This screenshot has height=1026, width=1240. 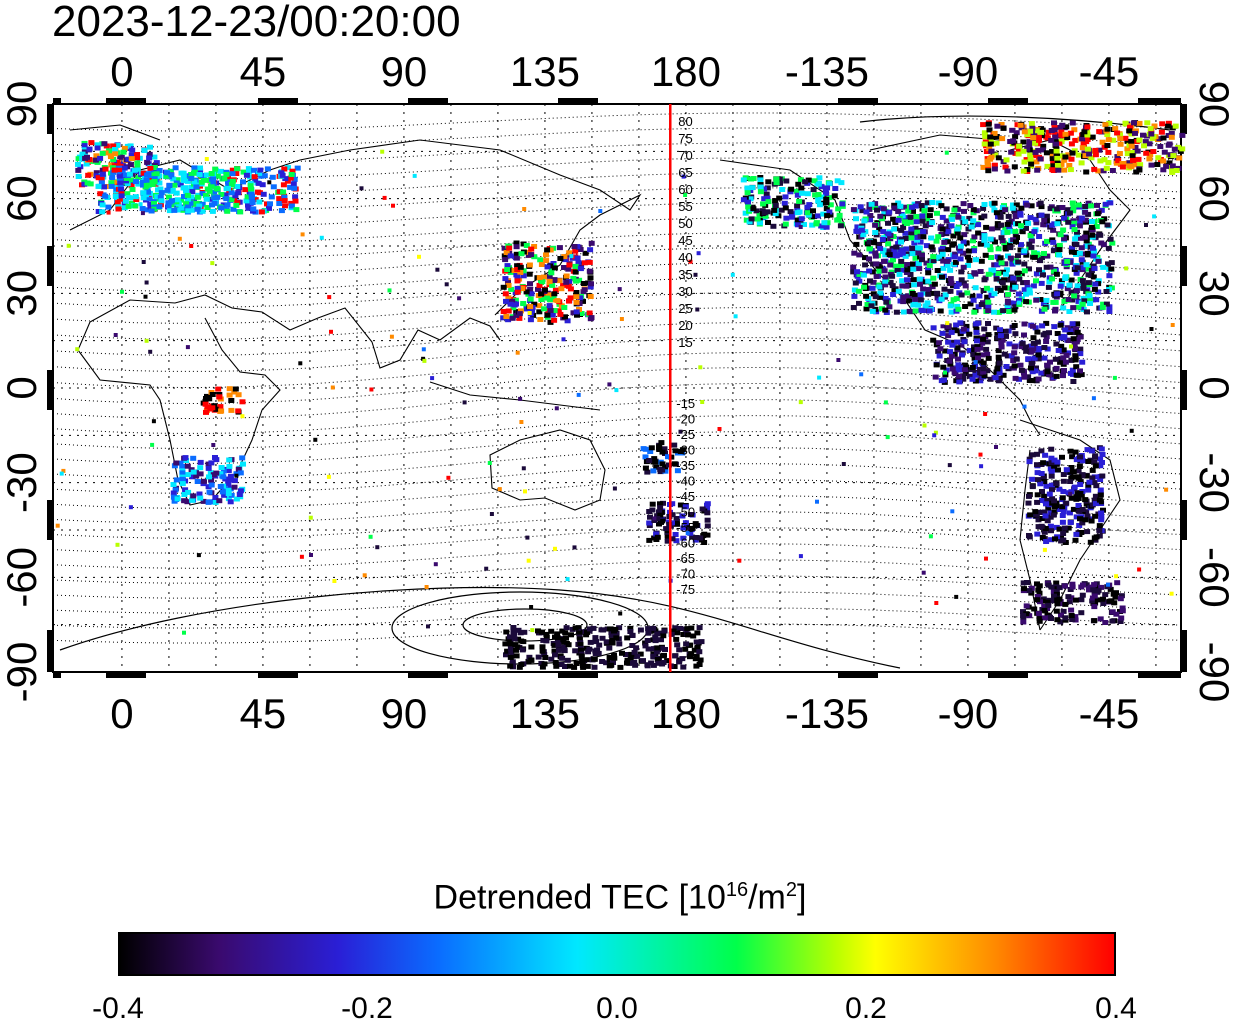 What do you see at coordinates (1109, 71) in the screenshot?
I see `top-lon-tick-label: -45` at bounding box center [1109, 71].